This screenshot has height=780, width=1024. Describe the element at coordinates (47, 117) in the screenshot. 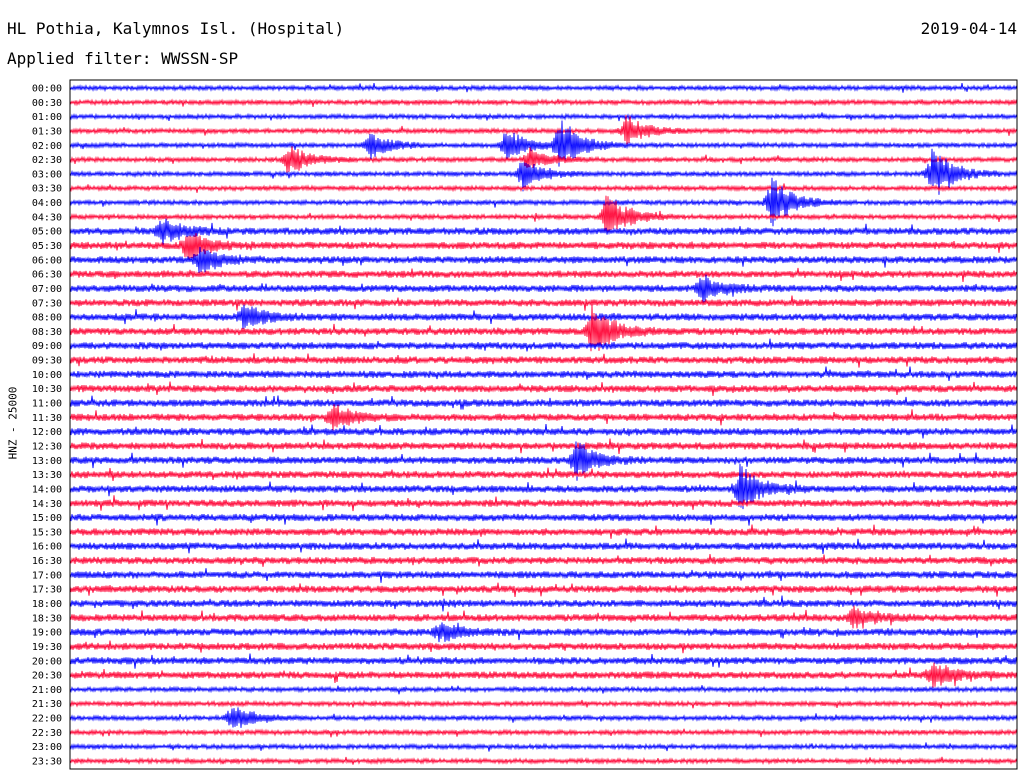

I see `row-time-label: 01:00` at that location.